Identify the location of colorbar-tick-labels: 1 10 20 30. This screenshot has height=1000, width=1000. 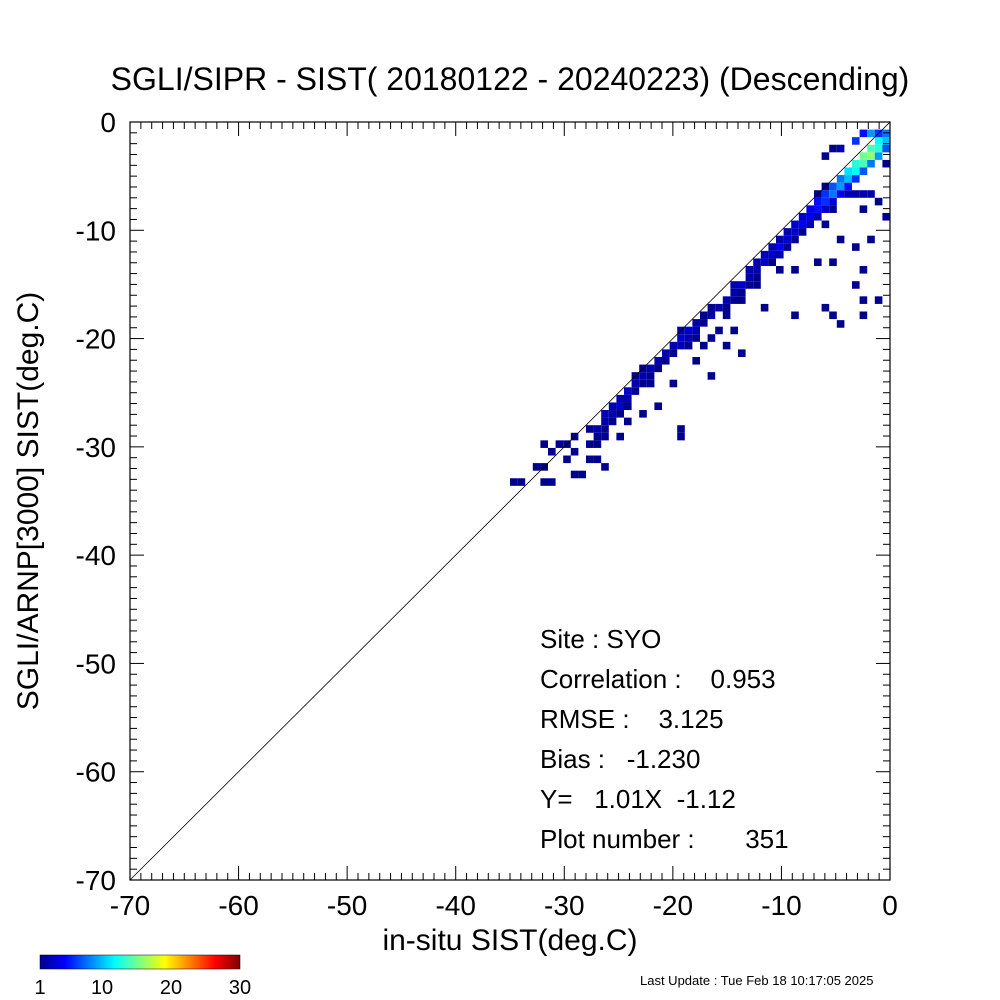
(142, 988).